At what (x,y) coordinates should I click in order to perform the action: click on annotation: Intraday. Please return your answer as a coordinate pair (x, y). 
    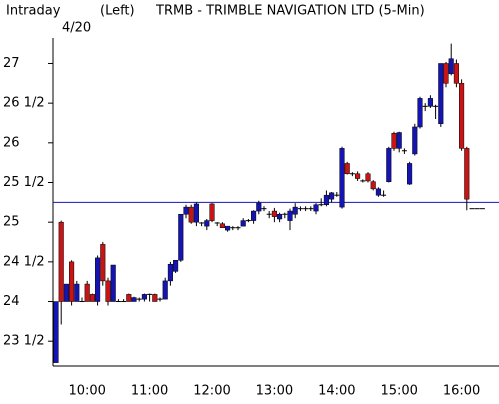
    Looking at the image, I should click on (33, 11).